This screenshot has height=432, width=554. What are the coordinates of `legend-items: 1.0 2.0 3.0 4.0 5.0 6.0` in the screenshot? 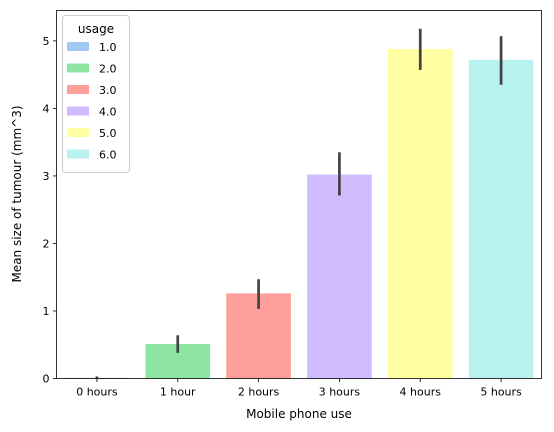 It's located at (92, 101).